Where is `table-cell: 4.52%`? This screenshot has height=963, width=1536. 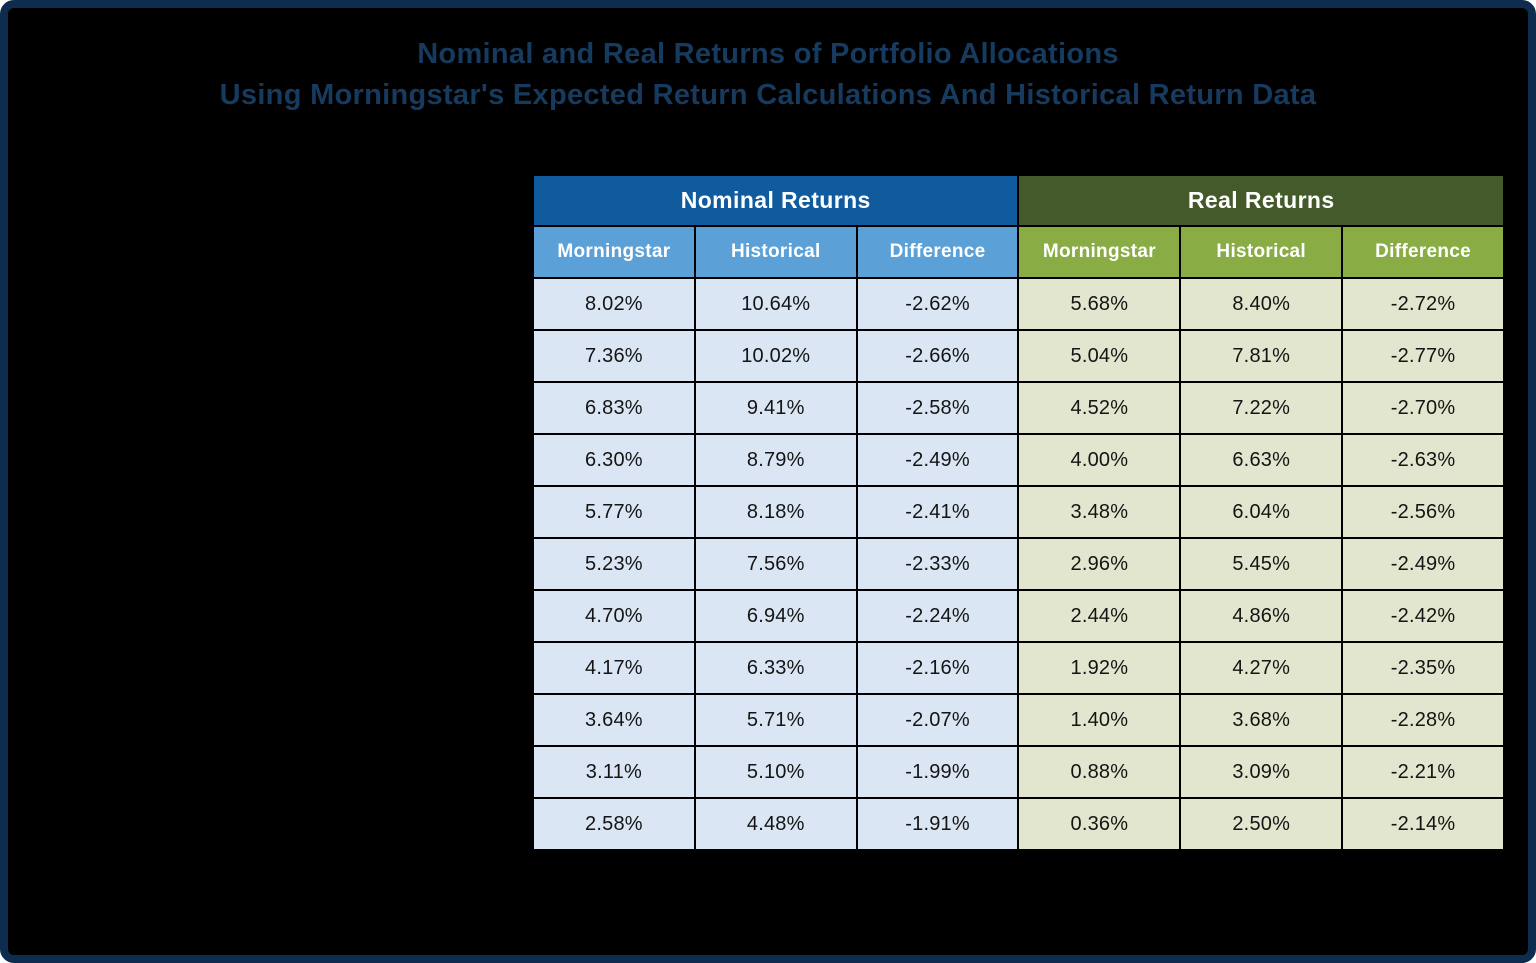
table-cell: 4.52% is located at coordinates (1099, 408).